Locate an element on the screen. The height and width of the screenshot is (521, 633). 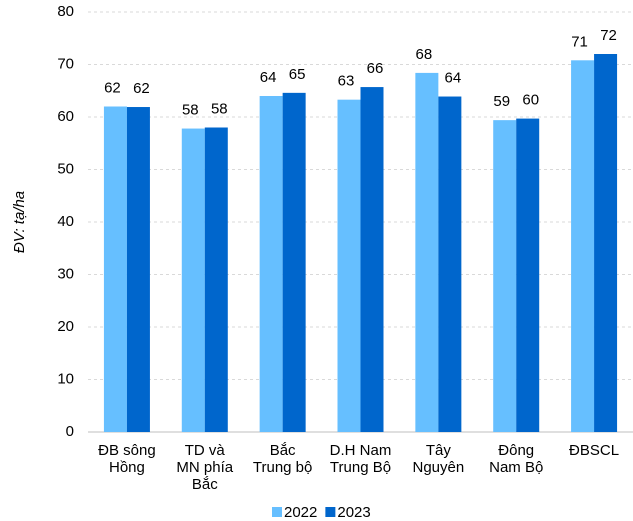
y-tick-label: 60 is located at coordinates (65, 116).